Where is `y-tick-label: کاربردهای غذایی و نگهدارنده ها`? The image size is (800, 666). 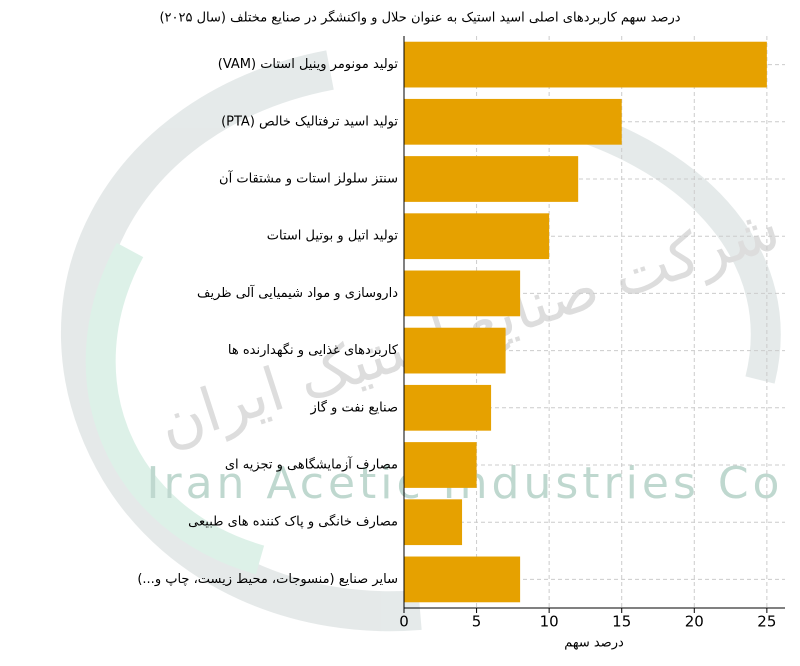
y-tick-label: کاربردهای غذایی و نگهدارنده ها is located at coordinates (313, 350).